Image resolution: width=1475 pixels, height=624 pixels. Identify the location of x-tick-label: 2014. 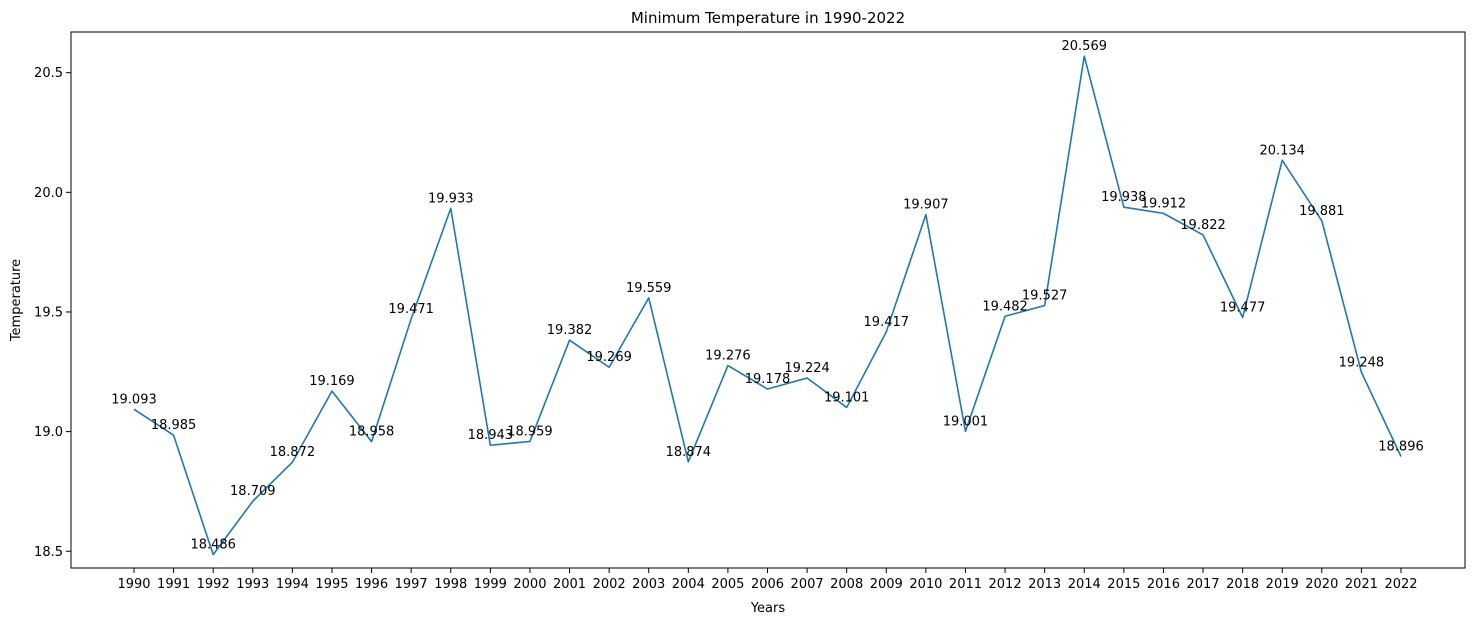
(1084, 584).